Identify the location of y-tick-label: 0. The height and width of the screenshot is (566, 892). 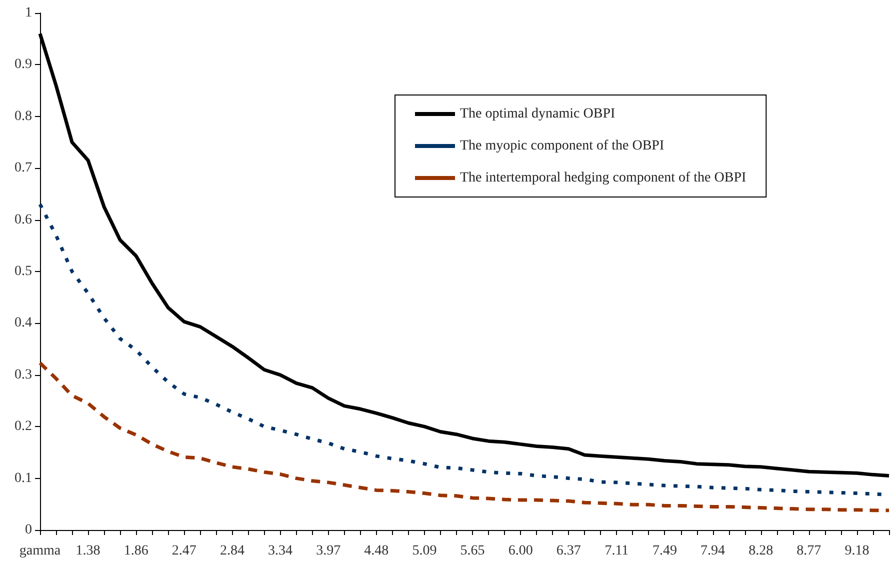
(28, 530).